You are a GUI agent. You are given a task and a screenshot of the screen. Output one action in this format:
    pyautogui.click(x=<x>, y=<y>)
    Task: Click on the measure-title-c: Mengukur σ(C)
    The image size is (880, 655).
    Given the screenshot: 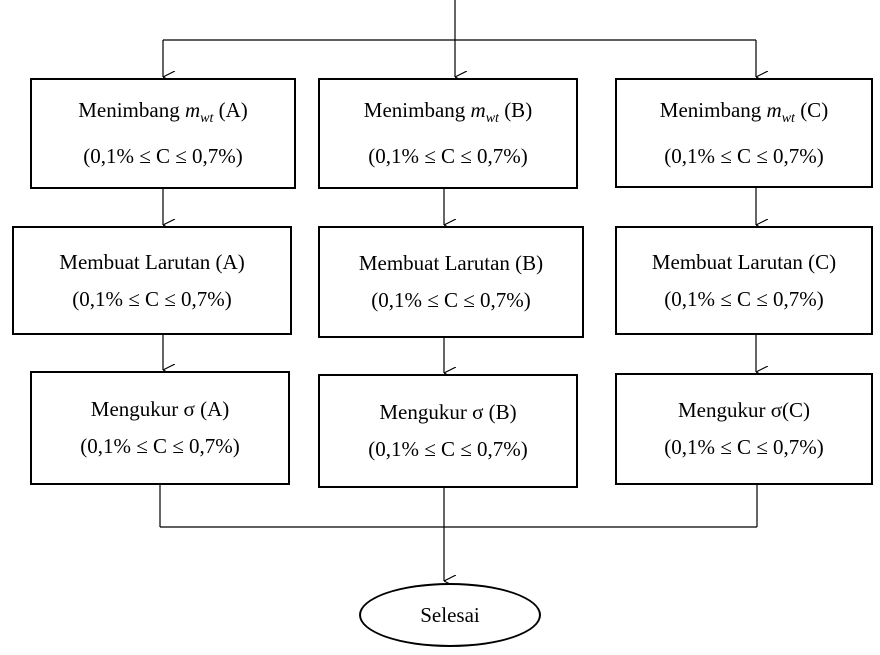 What is the action you would take?
    pyautogui.click(x=744, y=410)
    